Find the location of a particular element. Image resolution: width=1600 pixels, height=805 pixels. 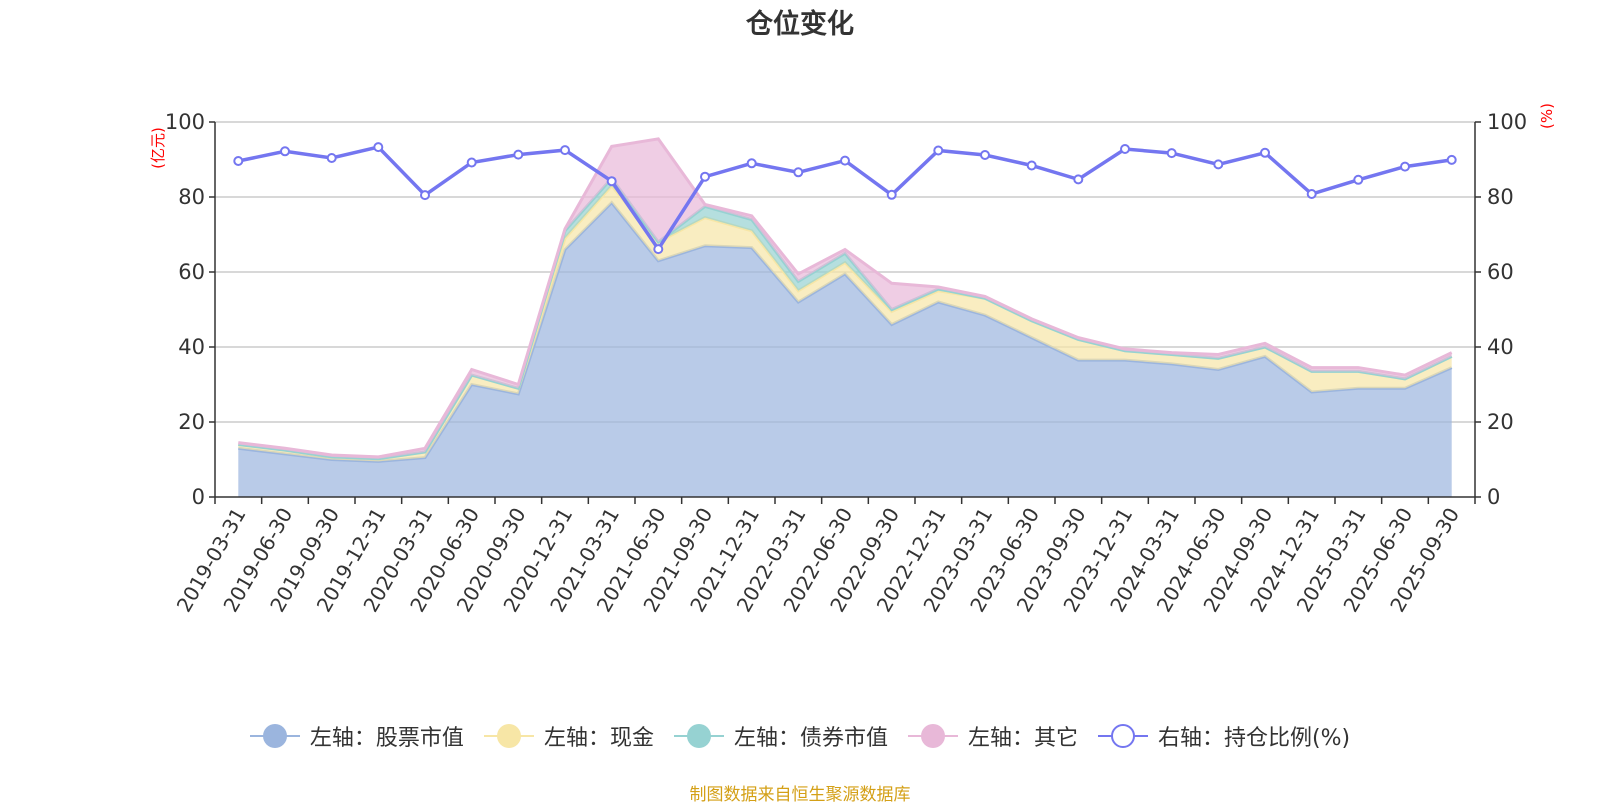

y-right-tick-label: 20 is located at coordinates (1500, 422).